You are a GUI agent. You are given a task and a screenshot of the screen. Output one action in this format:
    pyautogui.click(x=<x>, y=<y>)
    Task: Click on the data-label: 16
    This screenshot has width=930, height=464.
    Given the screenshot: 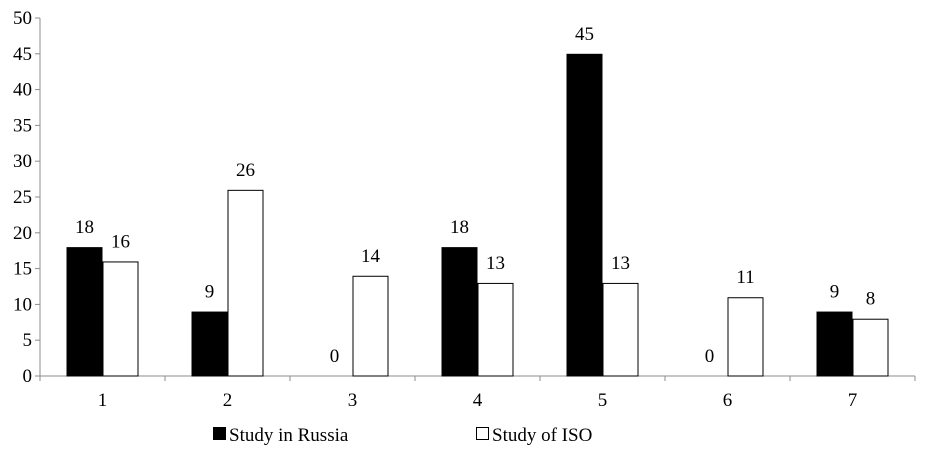 What is the action you would take?
    pyautogui.click(x=120, y=241)
    